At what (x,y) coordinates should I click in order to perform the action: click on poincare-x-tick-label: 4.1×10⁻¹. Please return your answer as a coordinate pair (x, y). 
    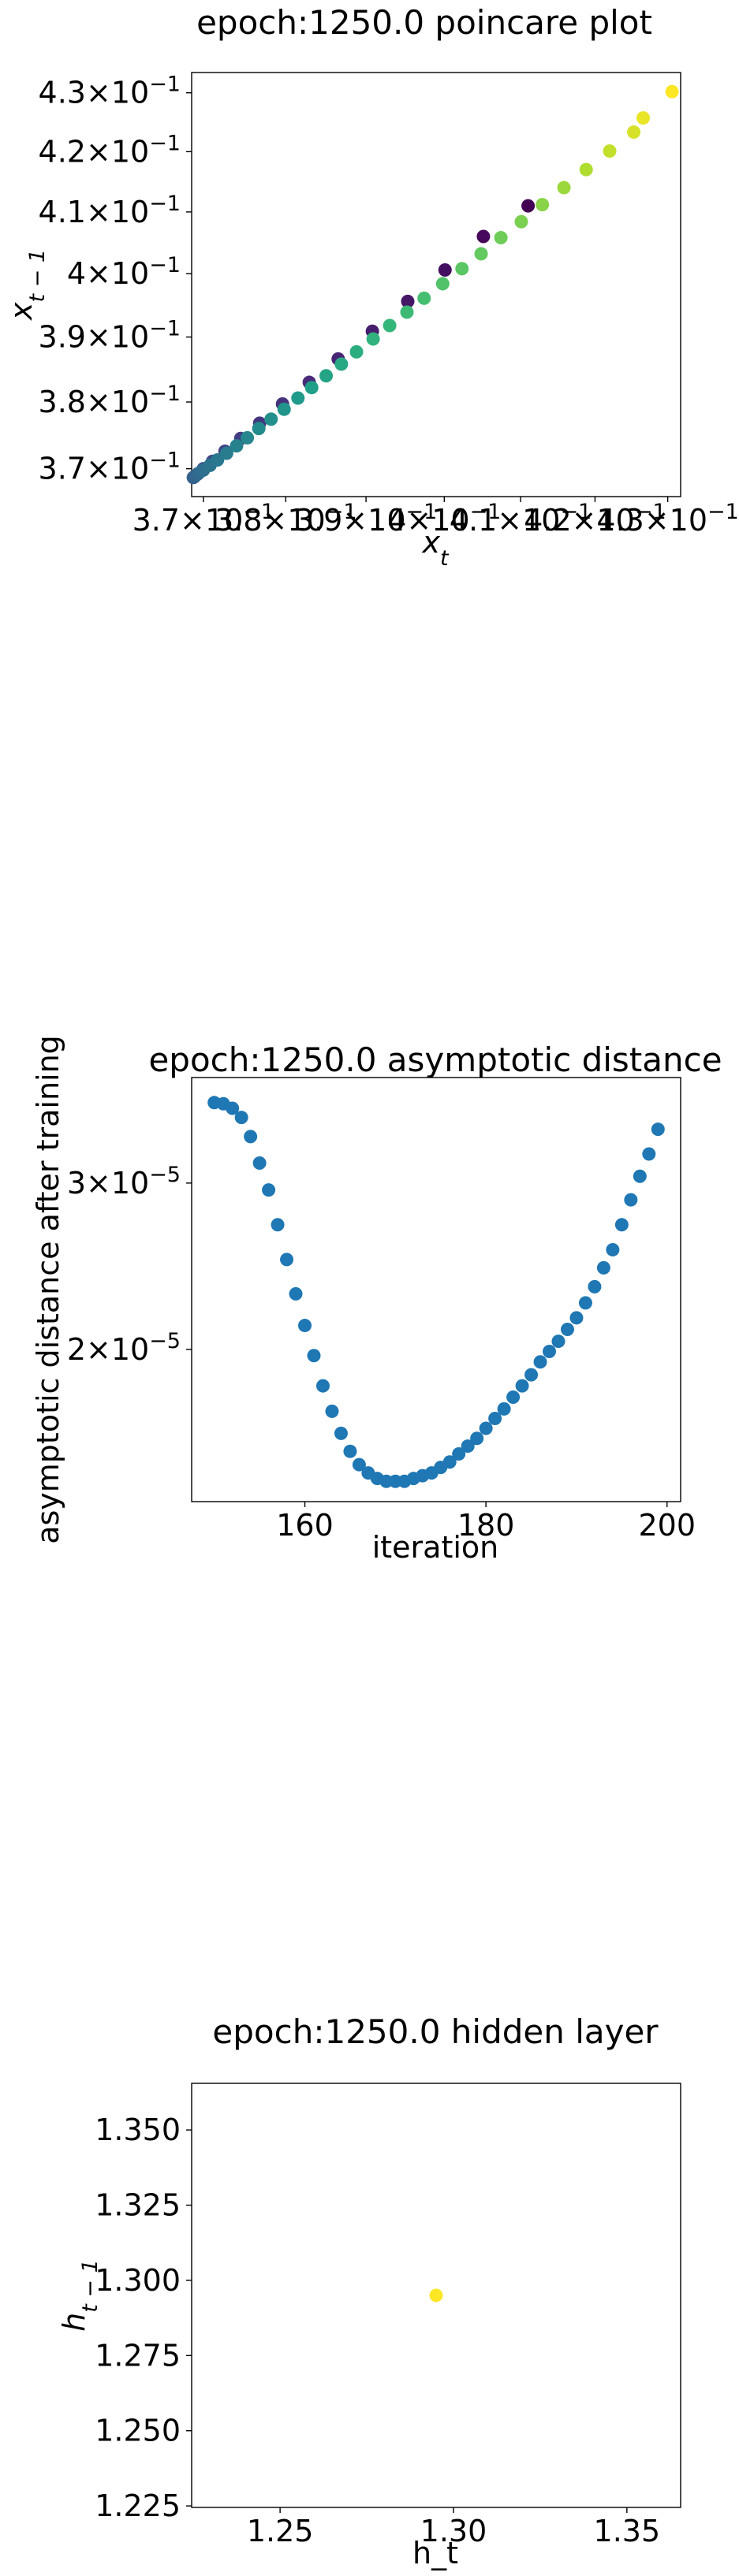
    Looking at the image, I should click on (521, 519).